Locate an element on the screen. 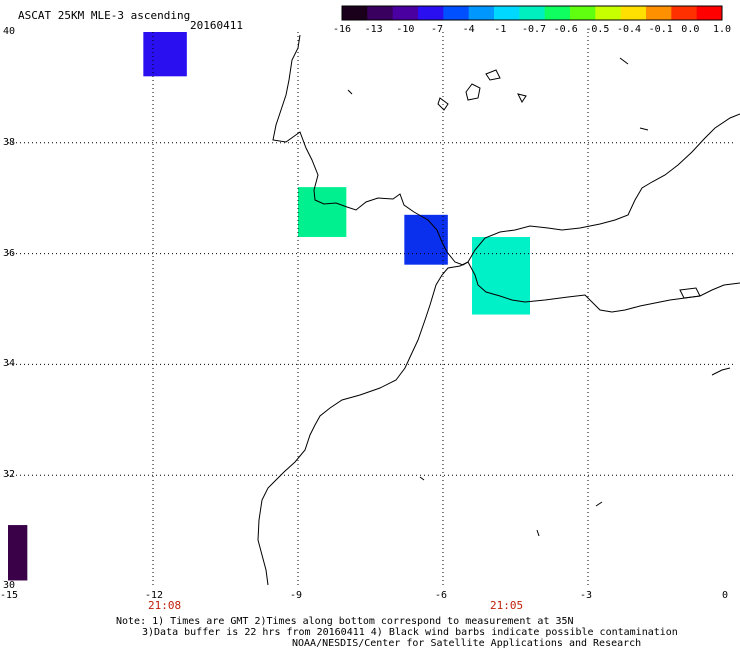  time-label-left: 21:08 is located at coordinates (165, 605).